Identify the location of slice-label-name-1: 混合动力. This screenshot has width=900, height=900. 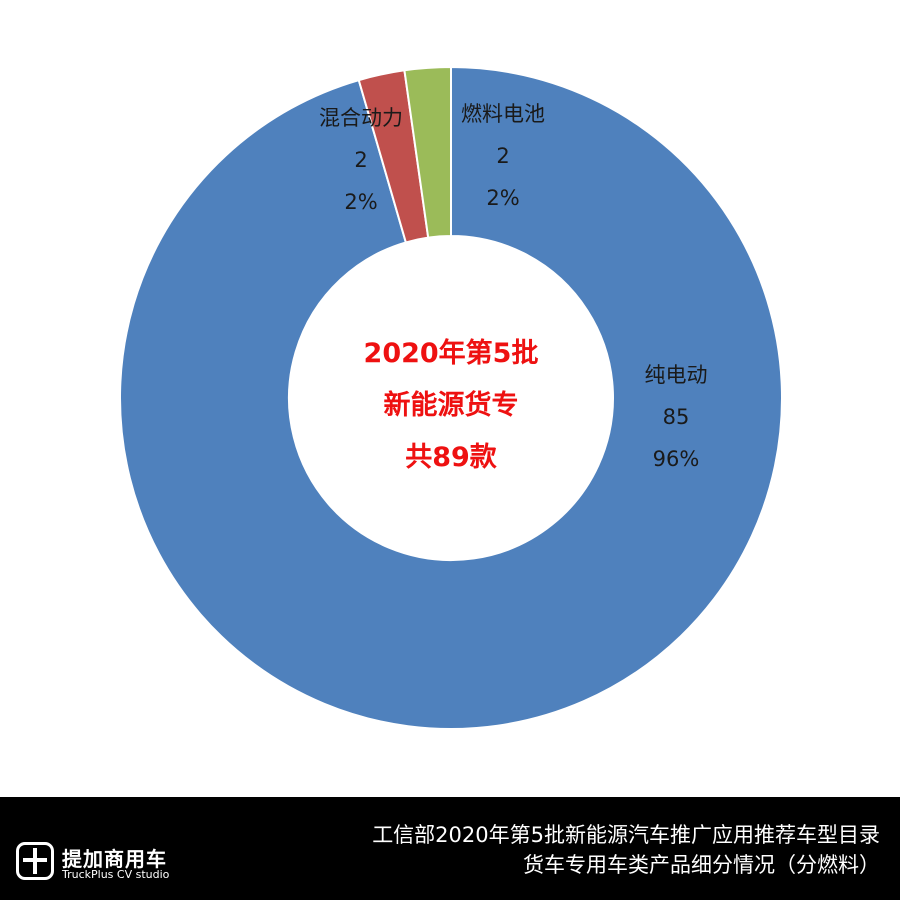
(361, 118).